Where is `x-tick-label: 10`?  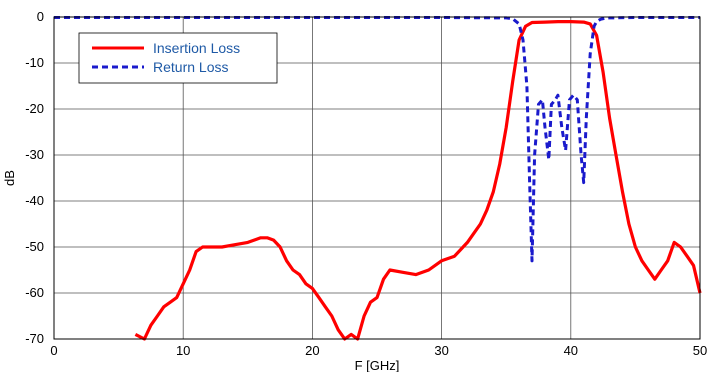
x-tick-label: 10 is located at coordinates (183, 350).